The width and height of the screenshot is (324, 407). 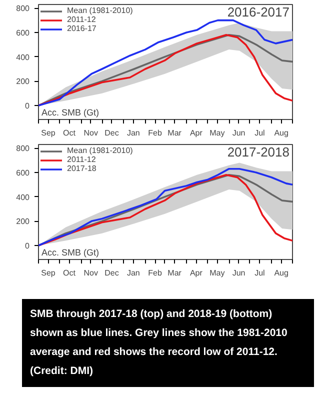 I want to click on legend-label: 2016-17, so click(x=81, y=28).